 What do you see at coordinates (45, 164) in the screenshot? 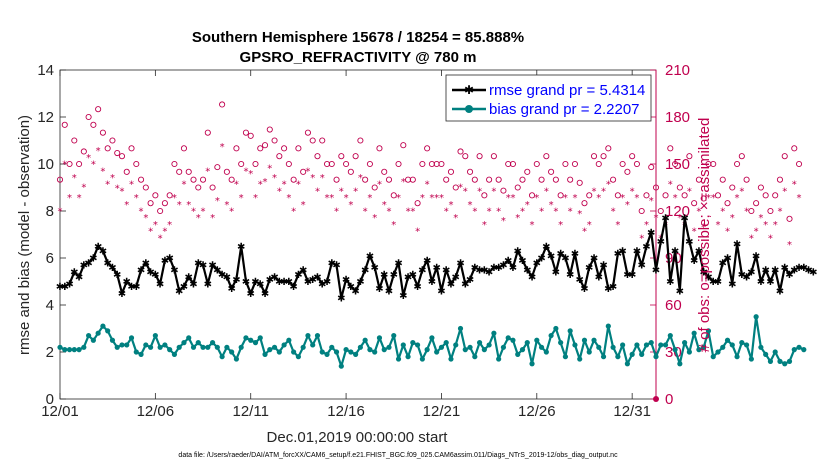
I see `y-tick-left-label: 10` at bounding box center [45, 164].